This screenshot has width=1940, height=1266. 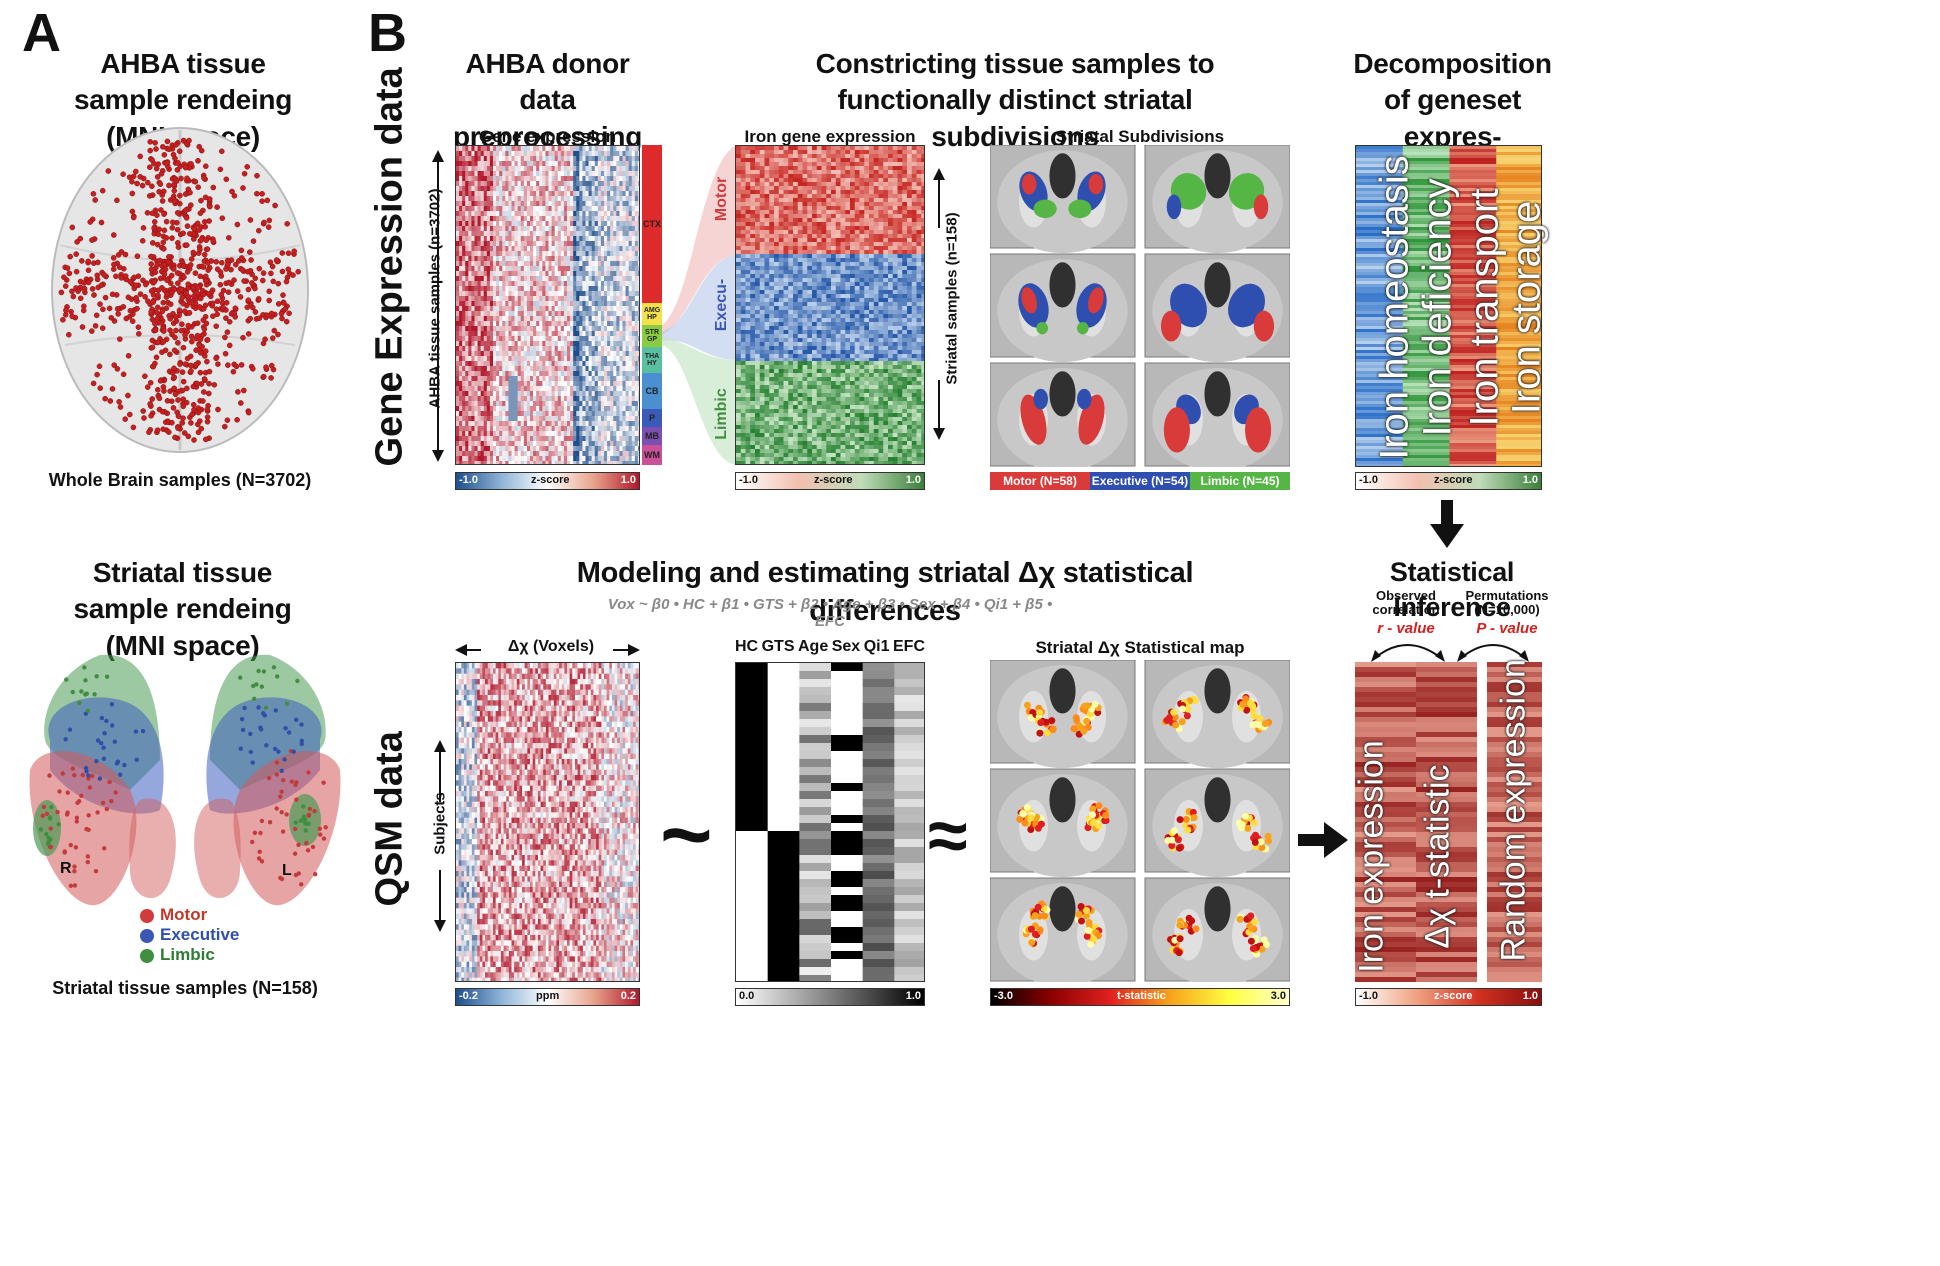 I want to click on inference-observed: Observed correlation, so click(x=1406, y=603).